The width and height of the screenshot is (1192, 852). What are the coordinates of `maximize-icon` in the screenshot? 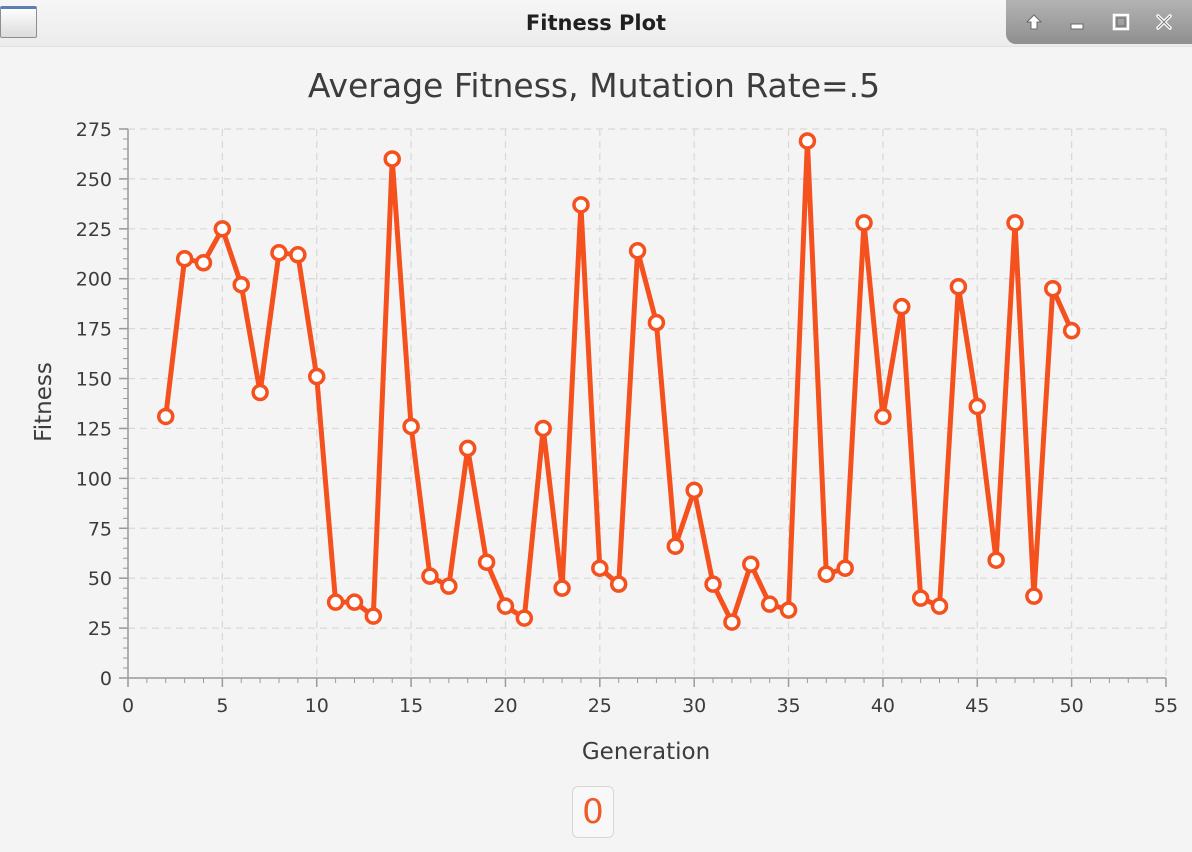 It's located at (1121, 22).